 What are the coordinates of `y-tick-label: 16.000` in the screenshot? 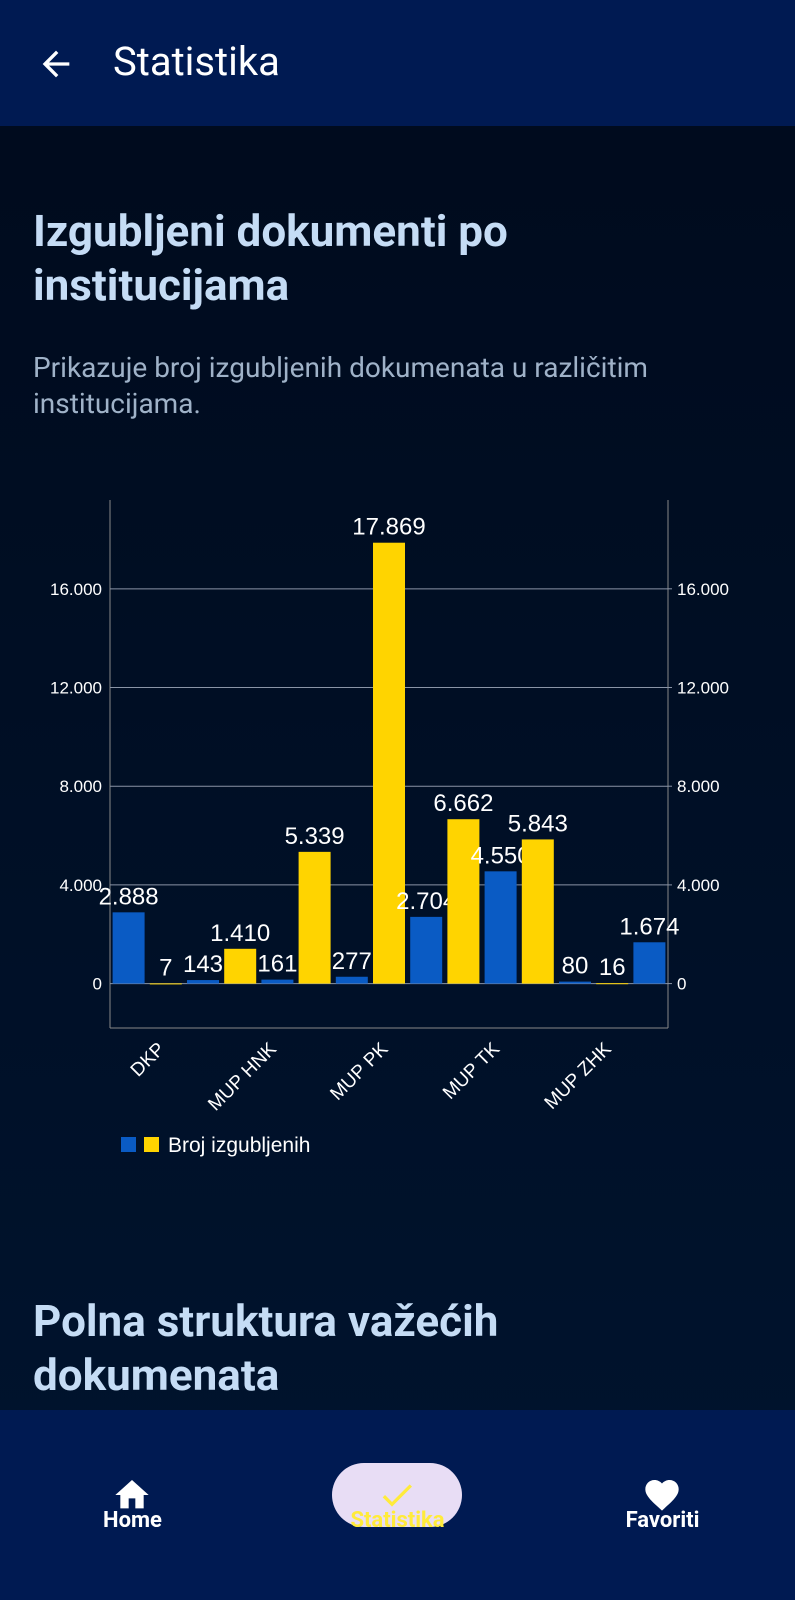 It's located at (76, 589).